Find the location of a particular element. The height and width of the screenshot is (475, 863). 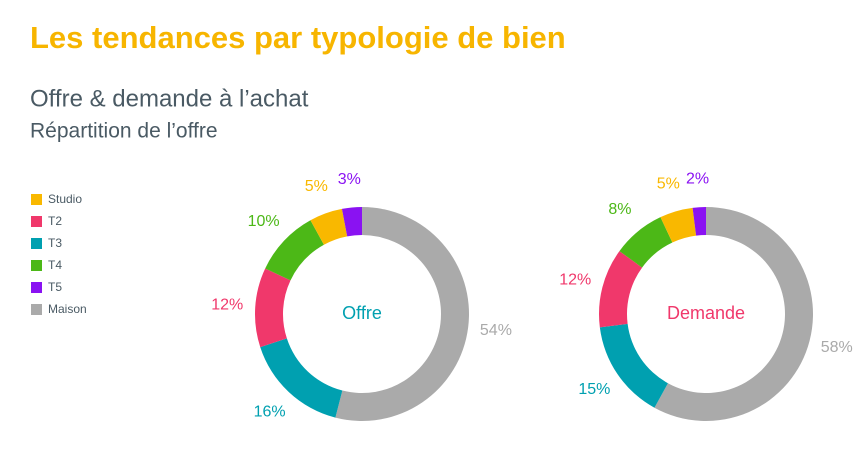

value-label: 8% is located at coordinates (619, 209).